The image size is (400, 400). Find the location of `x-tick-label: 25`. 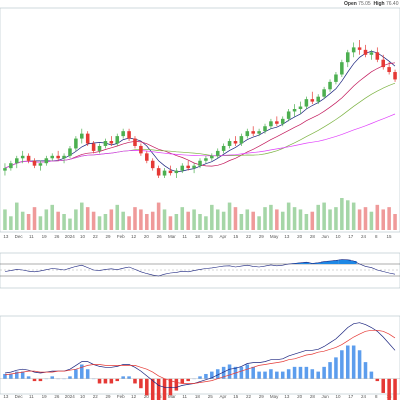

x-tick-label: 25 is located at coordinates (211, 396).